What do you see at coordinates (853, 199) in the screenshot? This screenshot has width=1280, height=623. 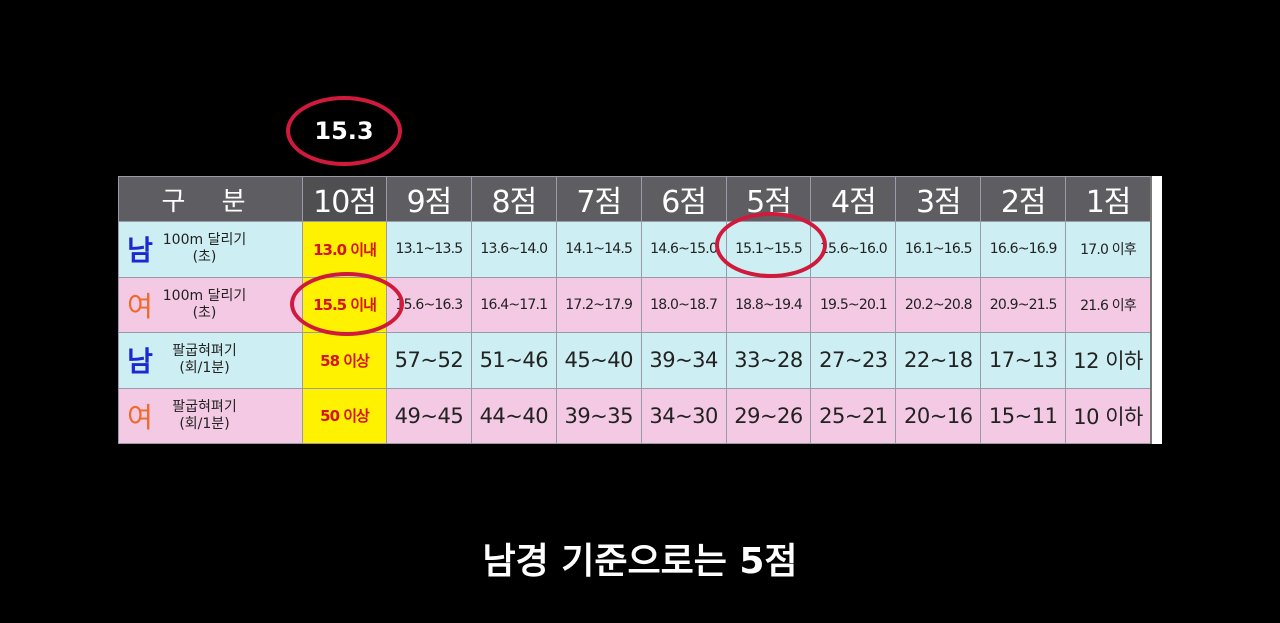 I see `header-score: 4점` at bounding box center [853, 199].